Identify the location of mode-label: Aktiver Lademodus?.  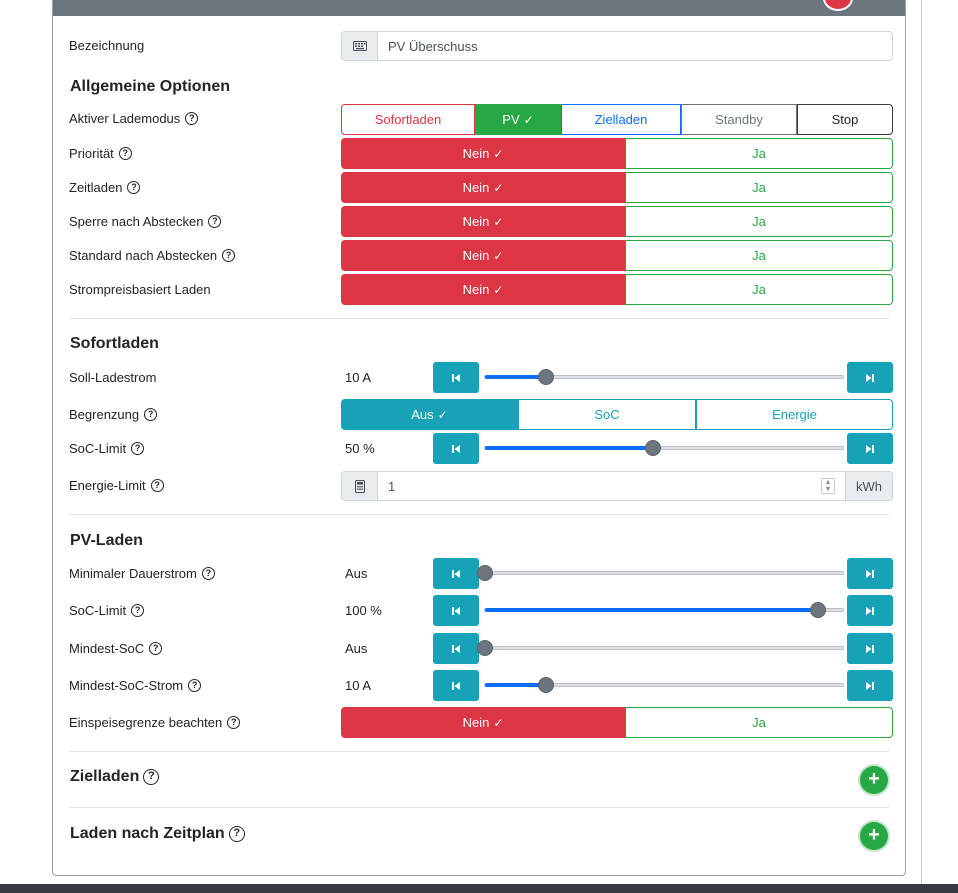
(134, 118).